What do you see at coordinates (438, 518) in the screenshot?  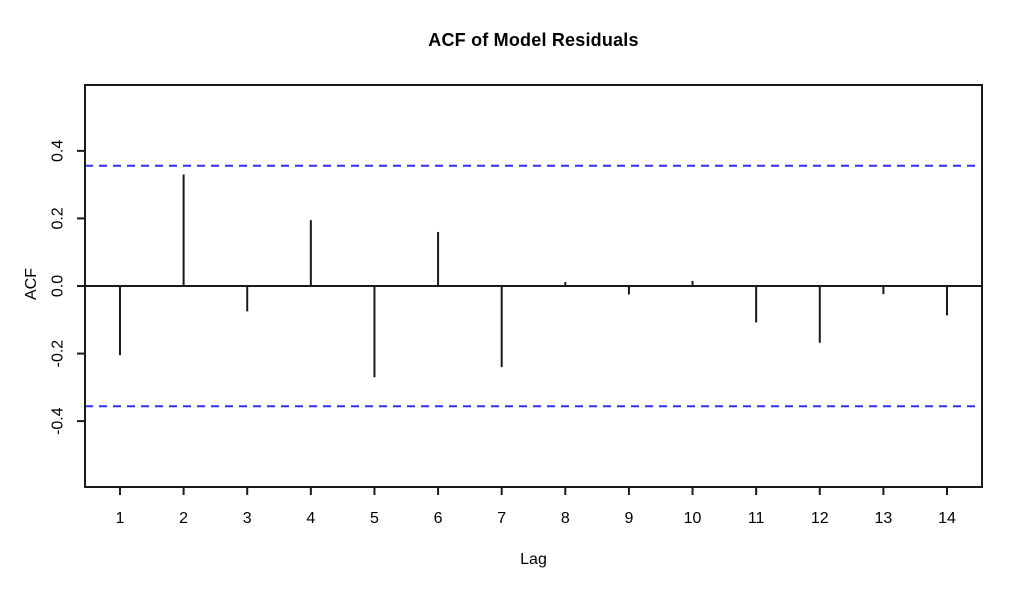 I see `x-tick-label-6: 6` at bounding box center [438, 518].